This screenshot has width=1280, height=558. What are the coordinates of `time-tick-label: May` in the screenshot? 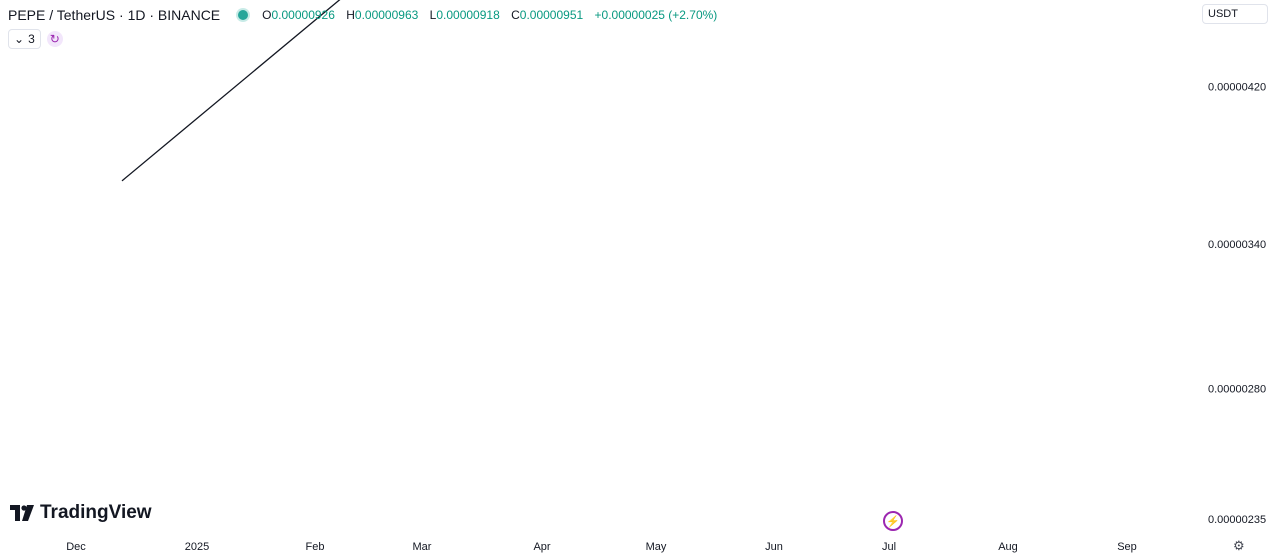 It's located at (656, 547).